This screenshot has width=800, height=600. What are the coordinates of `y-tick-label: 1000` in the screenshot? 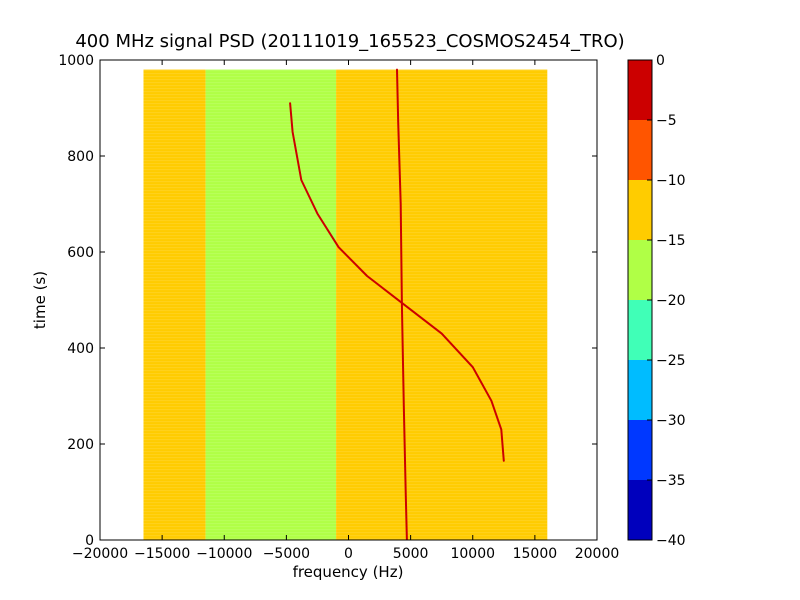 It's located at (76, 61).